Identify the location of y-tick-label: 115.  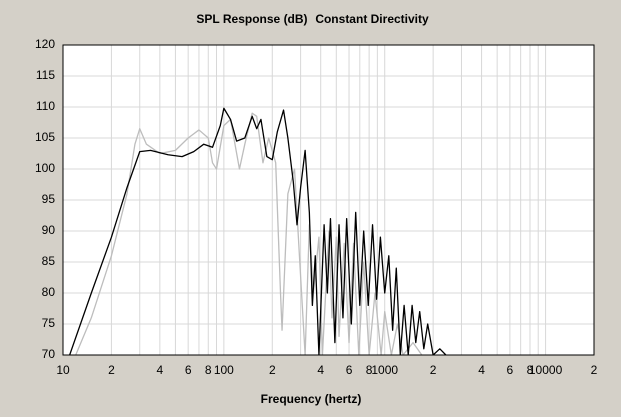
(45, 75).